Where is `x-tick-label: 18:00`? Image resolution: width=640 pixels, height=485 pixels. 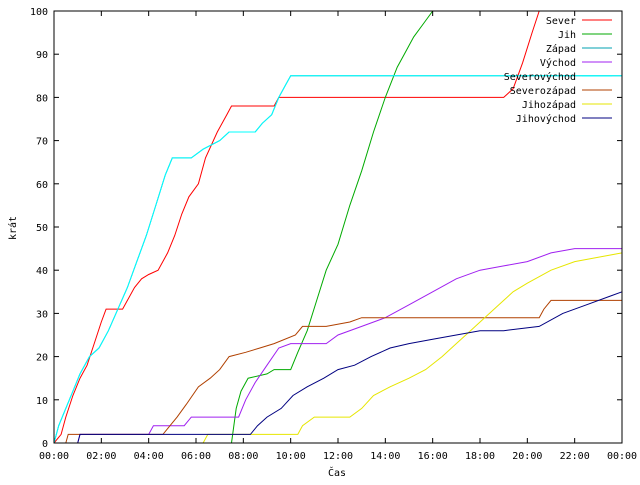 x-tick-label: 18:00 is located at coordinates (480, 456).